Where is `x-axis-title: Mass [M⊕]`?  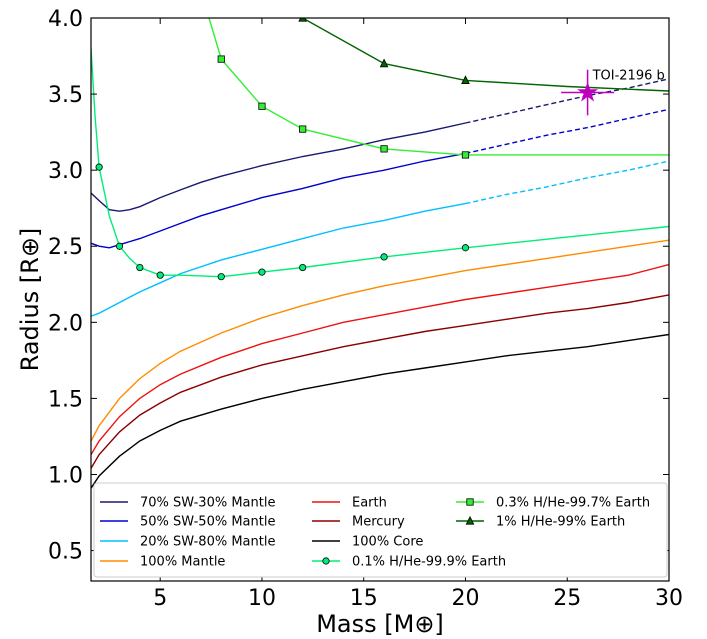 x-axis-title: Mass [M⊕] is located at coordinates (380, 624).